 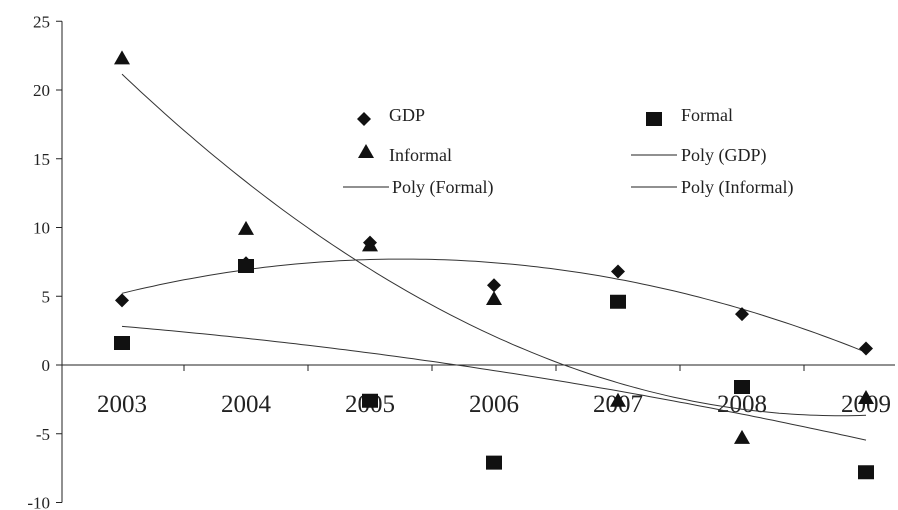 I want to click on formal-point-2005, so click(x=370, y=400).